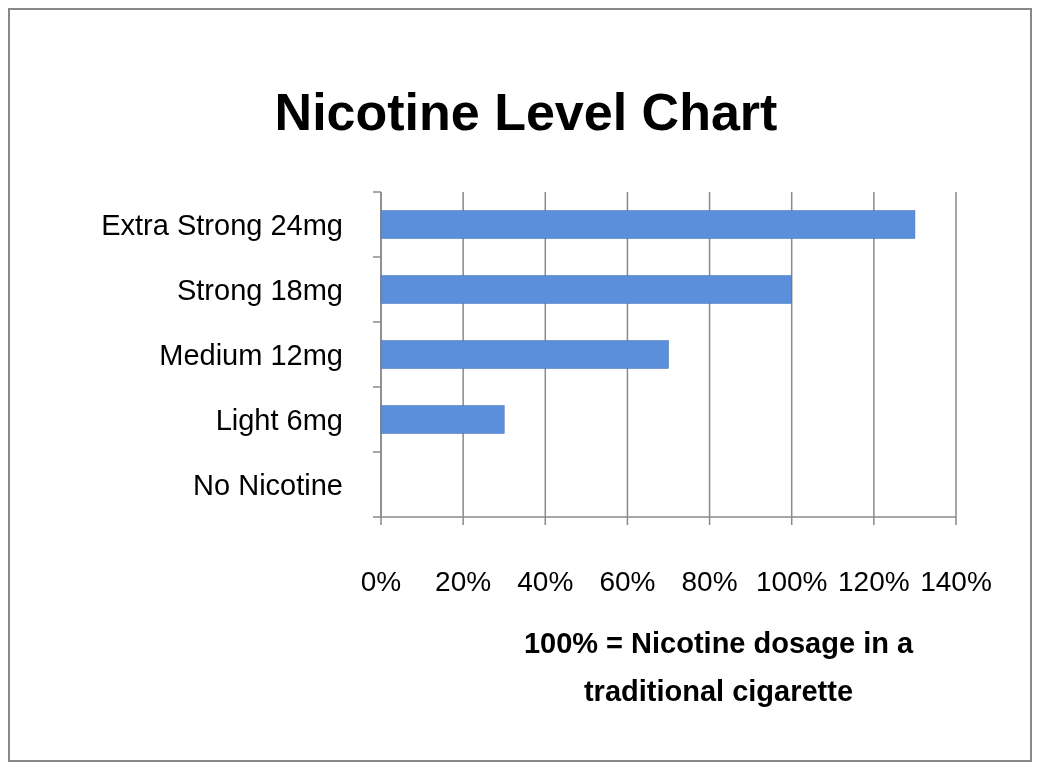 Image resolution: width=1040 pixels, height=770 pixels. I want to click on chart-title: Nicotine Level Chart, so click(526, 112).